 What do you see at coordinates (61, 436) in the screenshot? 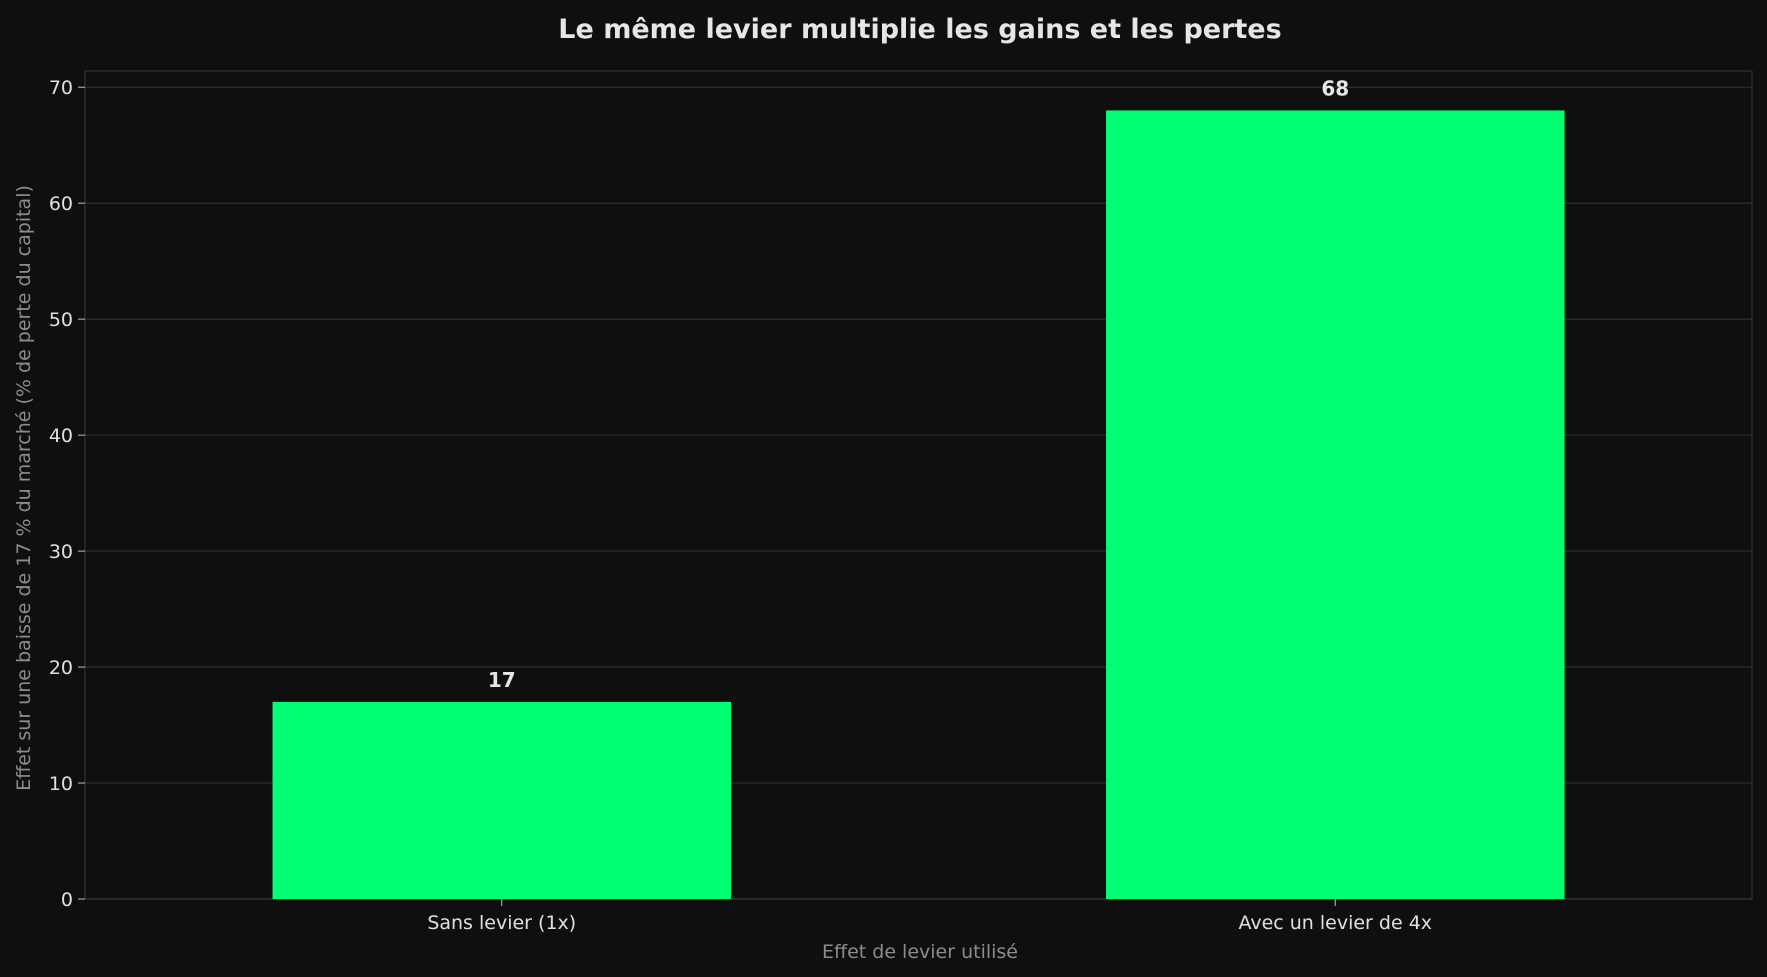
I see `y-tick-label-4: 40` at bounding box center [61, 436].